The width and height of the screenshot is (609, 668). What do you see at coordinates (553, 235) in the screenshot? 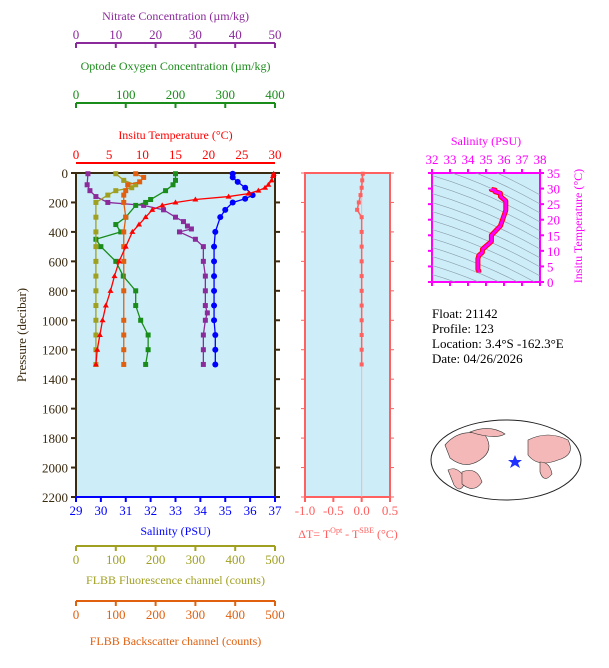
I see `ts-y-tick-label: 15` at bounding box center [553, 235].